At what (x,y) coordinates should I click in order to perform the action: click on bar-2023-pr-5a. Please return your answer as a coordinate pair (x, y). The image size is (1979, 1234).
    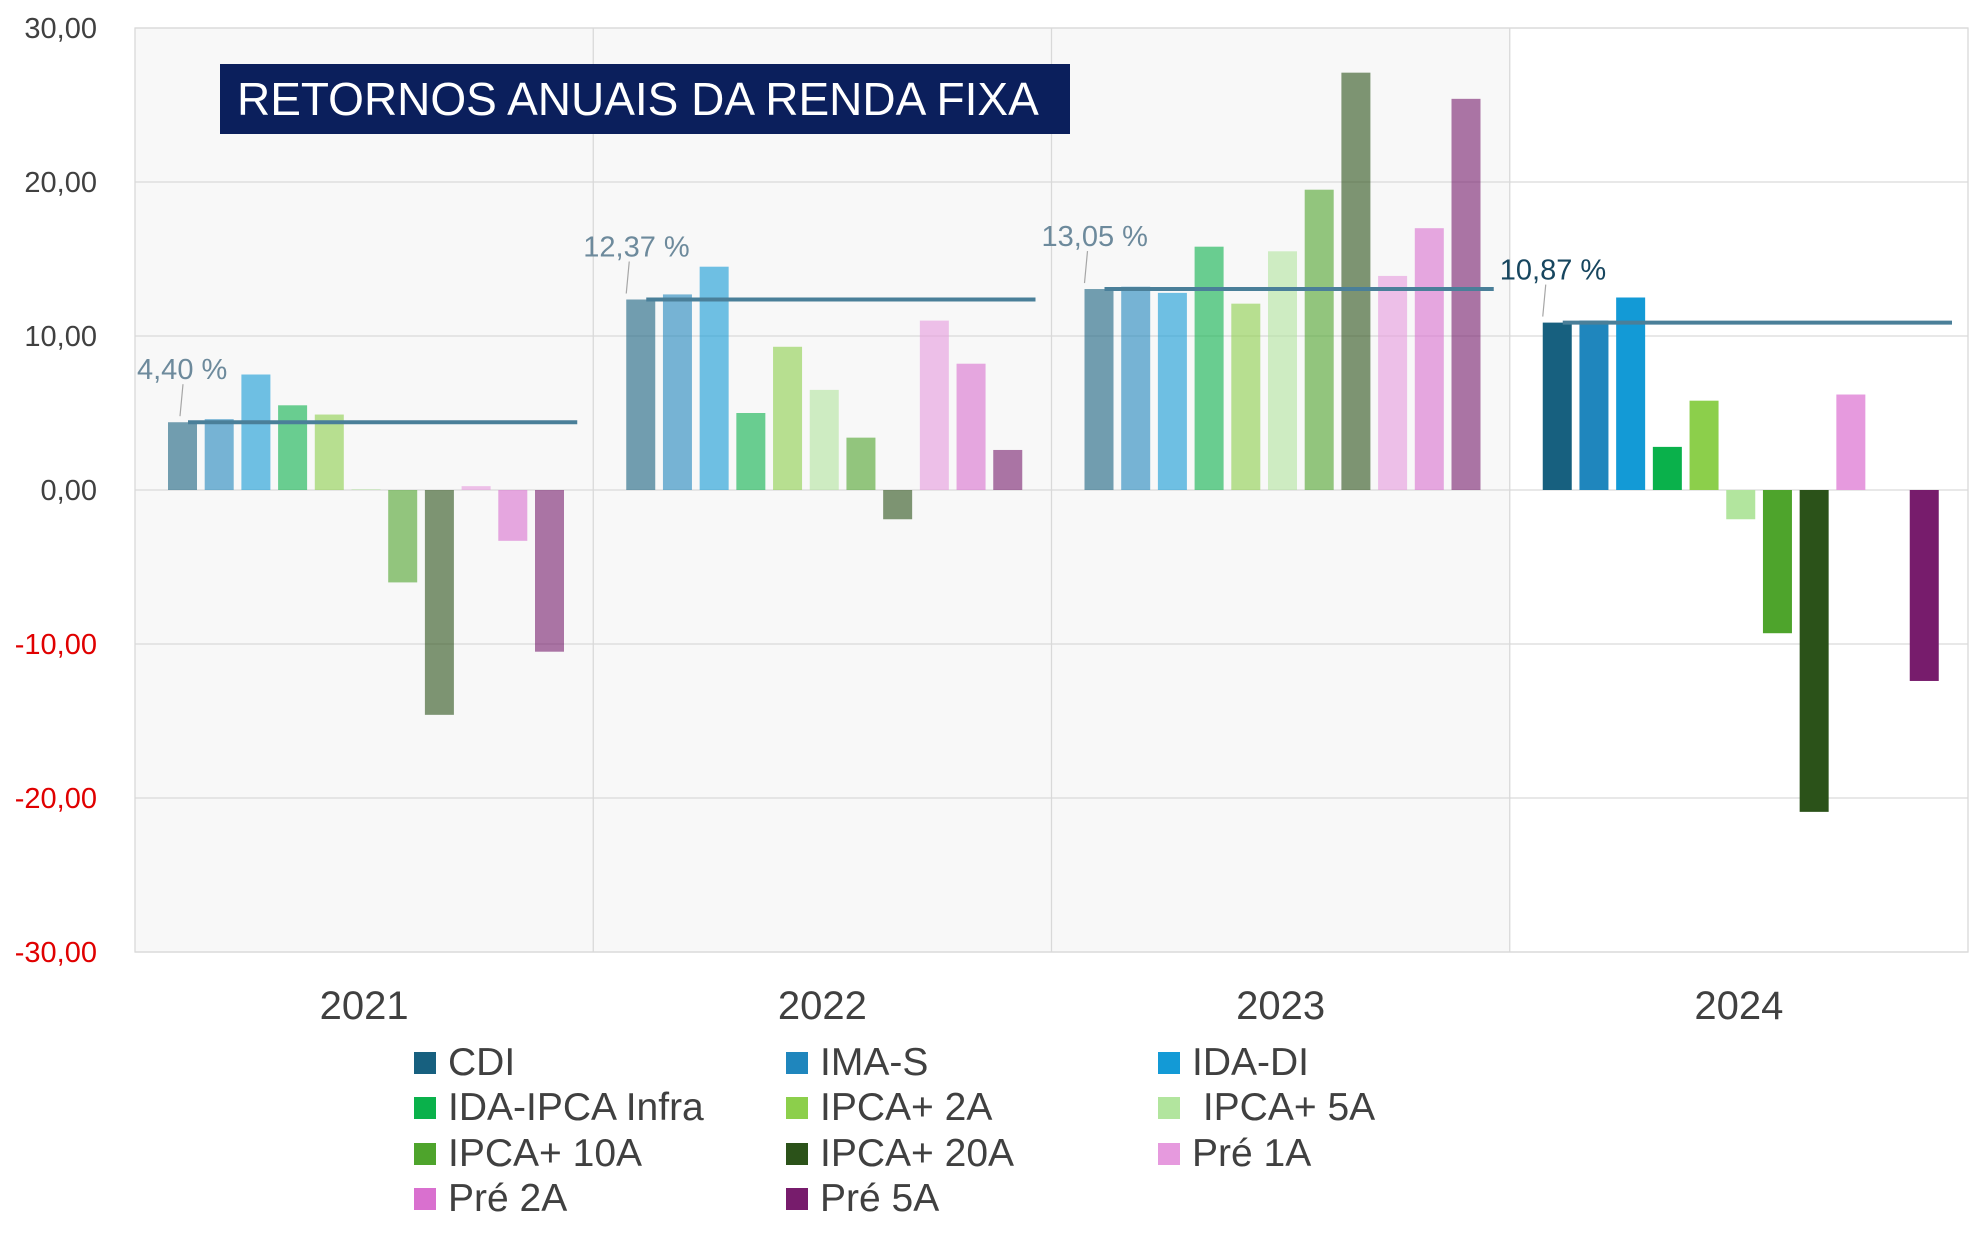
    Looking at the image, I should click on (1466, 294).